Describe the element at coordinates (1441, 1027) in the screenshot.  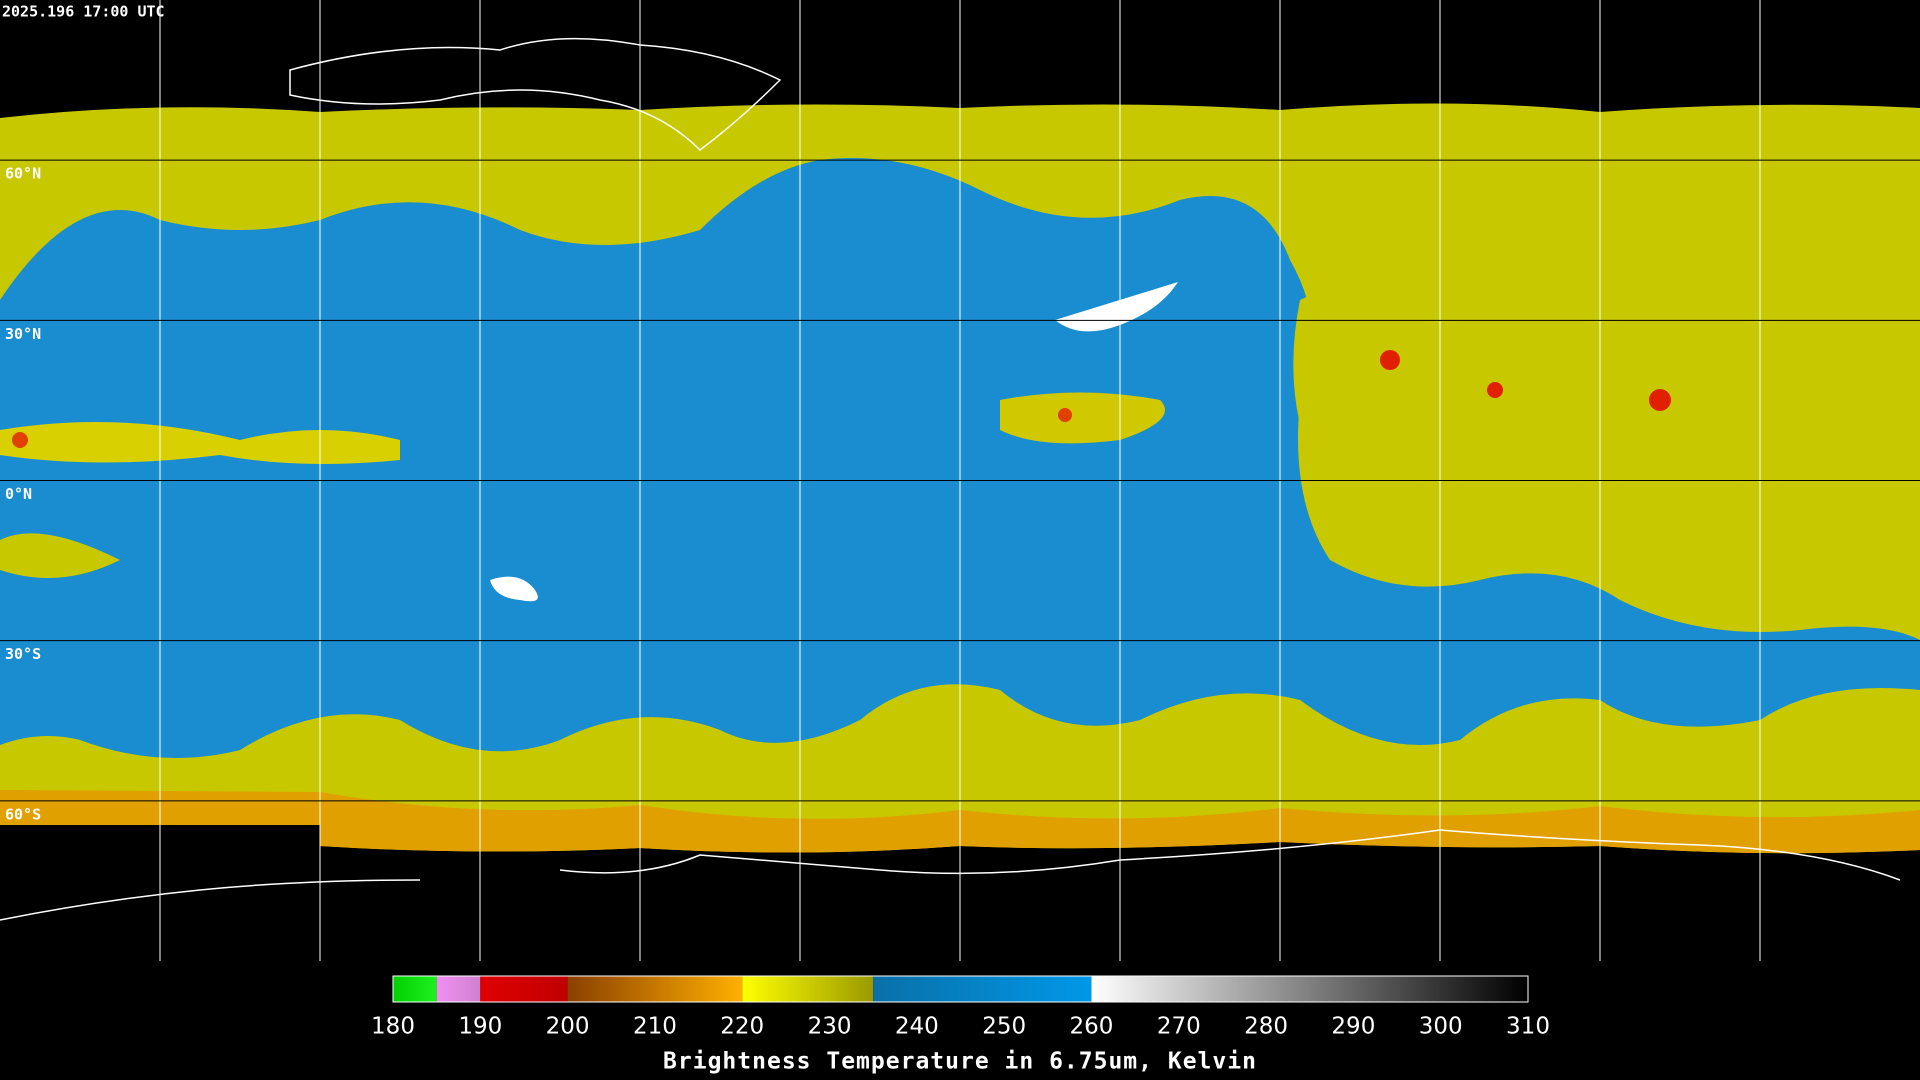
I see `colorbar-tick-label: 300` at that location.